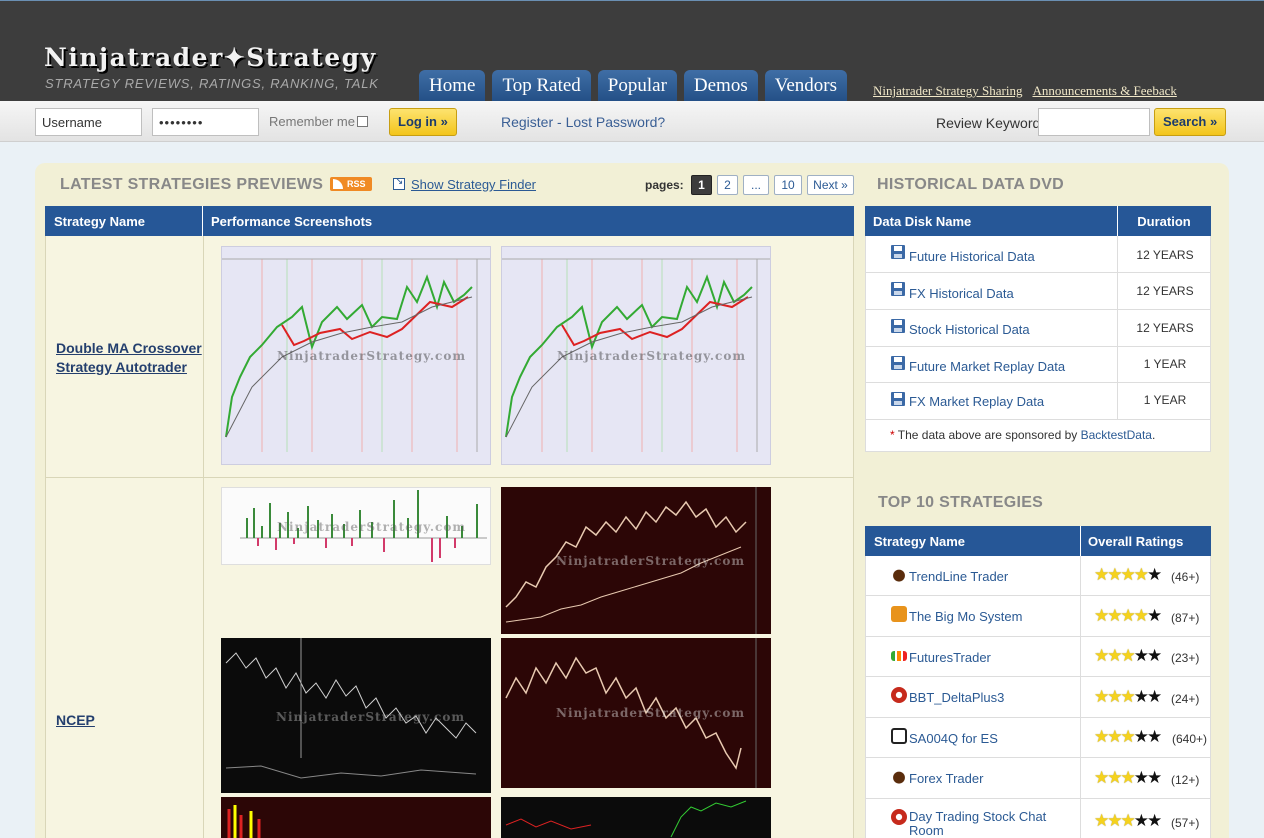  Describe the element at coordinates (75, 720) in the screenshot. I see `strategy-link-ncep: NCEP` at that location.